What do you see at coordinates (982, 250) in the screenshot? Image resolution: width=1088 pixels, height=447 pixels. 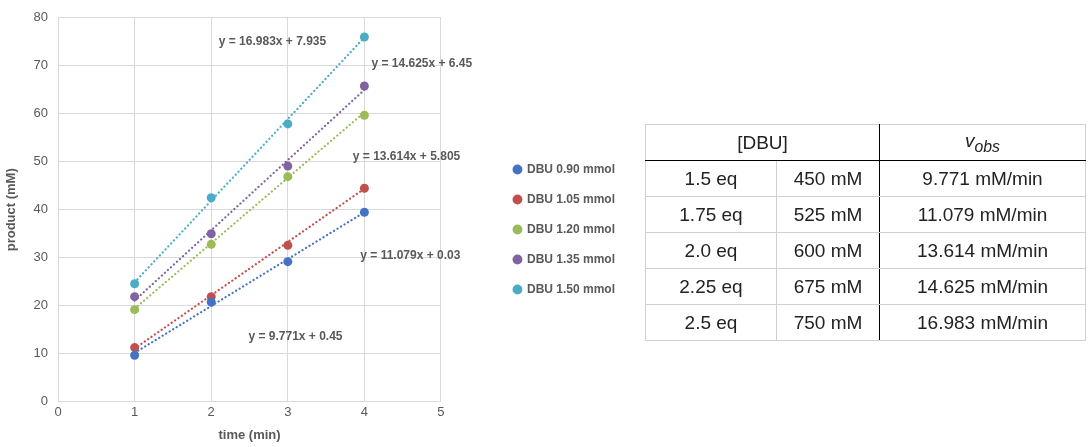 I see `text: 13.614 mM/min` at bounding box center [982, 250].